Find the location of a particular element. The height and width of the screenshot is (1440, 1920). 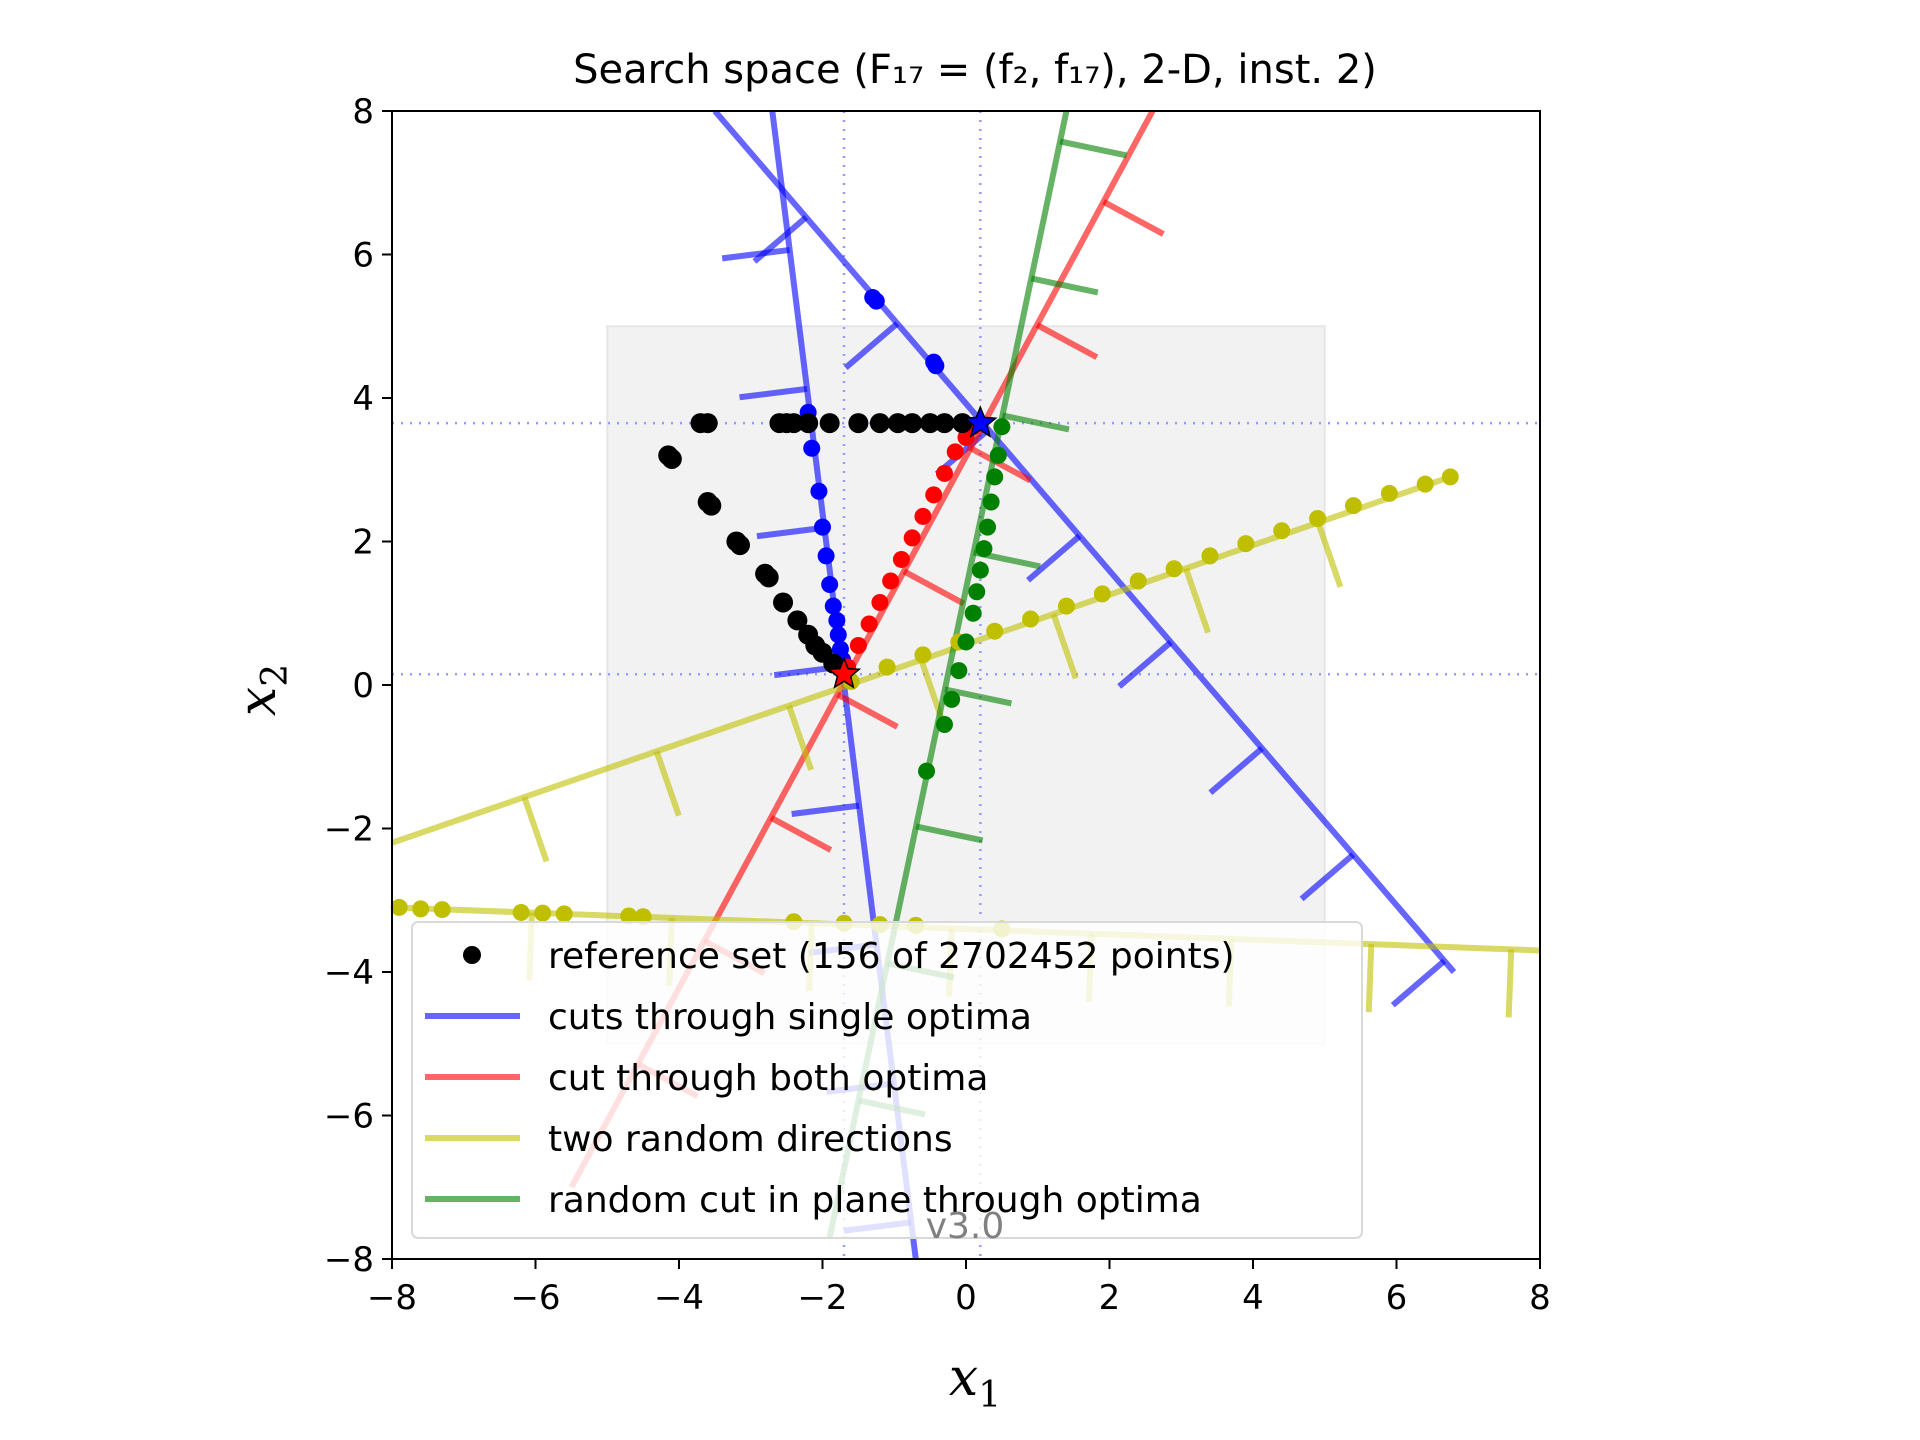

y-tick-label: 4 is located at coordinates (363, 399).